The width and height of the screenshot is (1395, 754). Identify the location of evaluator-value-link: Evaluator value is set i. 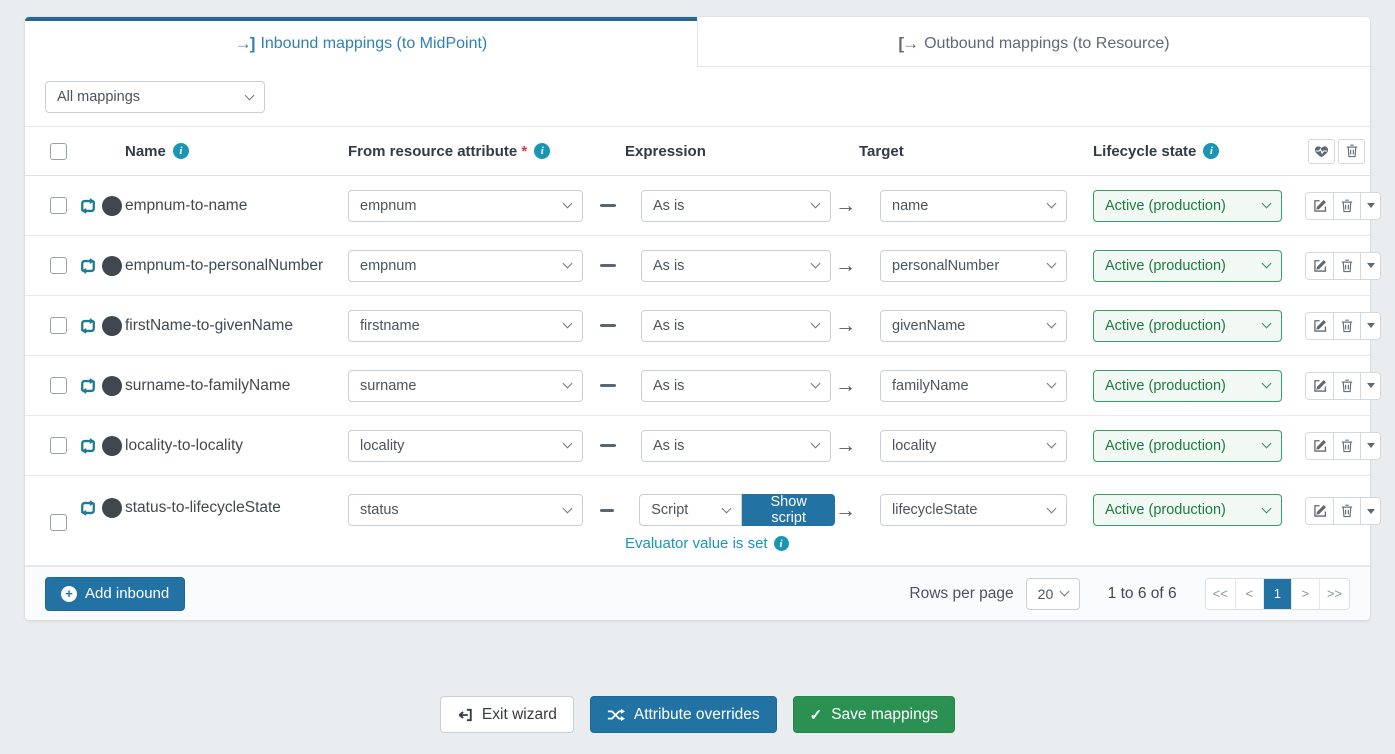
(707, 543).